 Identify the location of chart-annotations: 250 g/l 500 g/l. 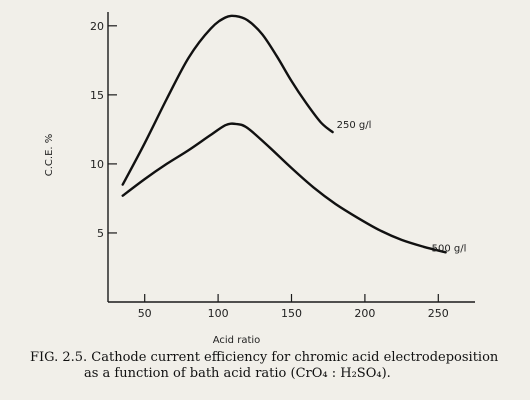
(402, 187).